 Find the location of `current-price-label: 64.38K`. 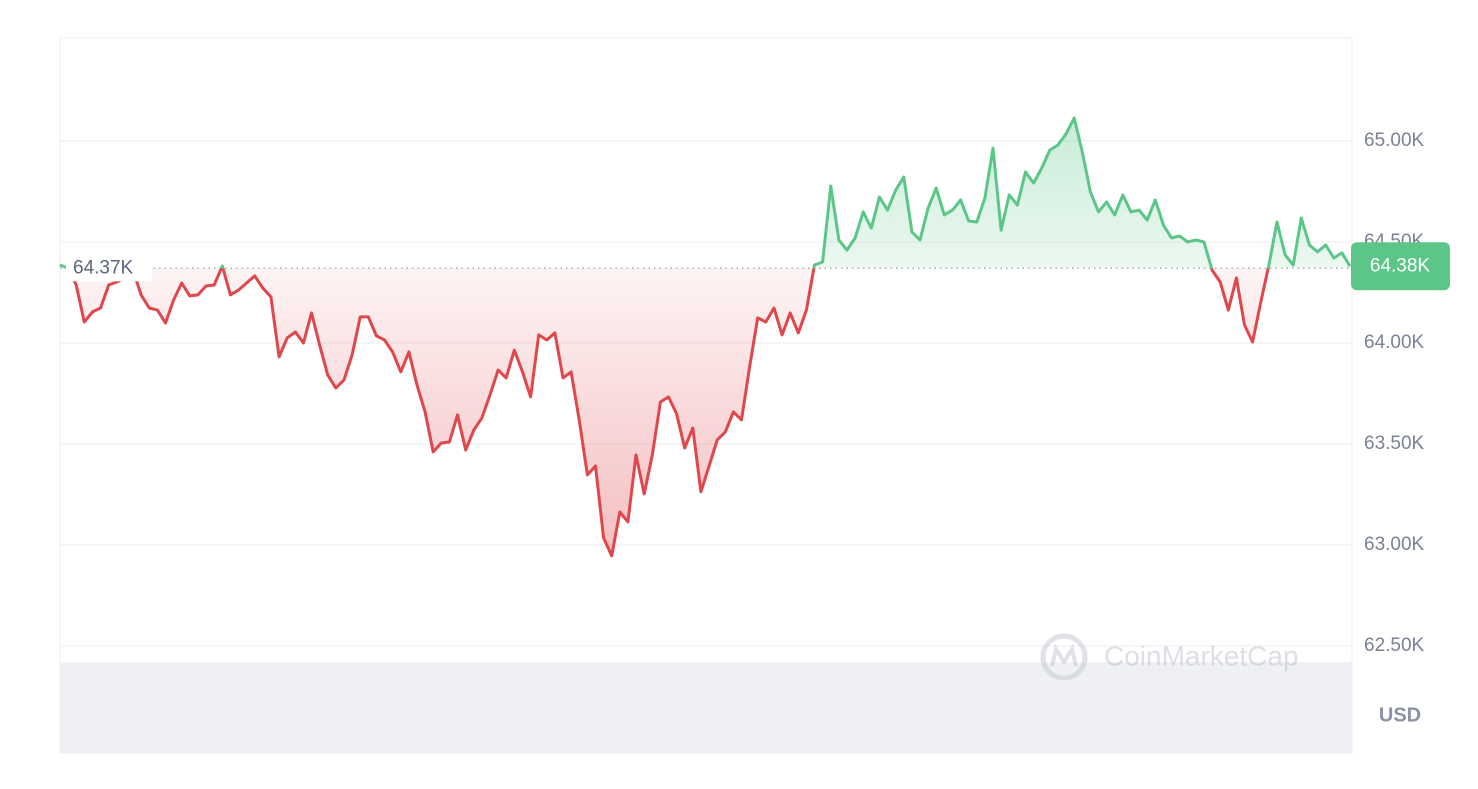

current-price-label: 64.38K is located at coordinates (1400, 265).